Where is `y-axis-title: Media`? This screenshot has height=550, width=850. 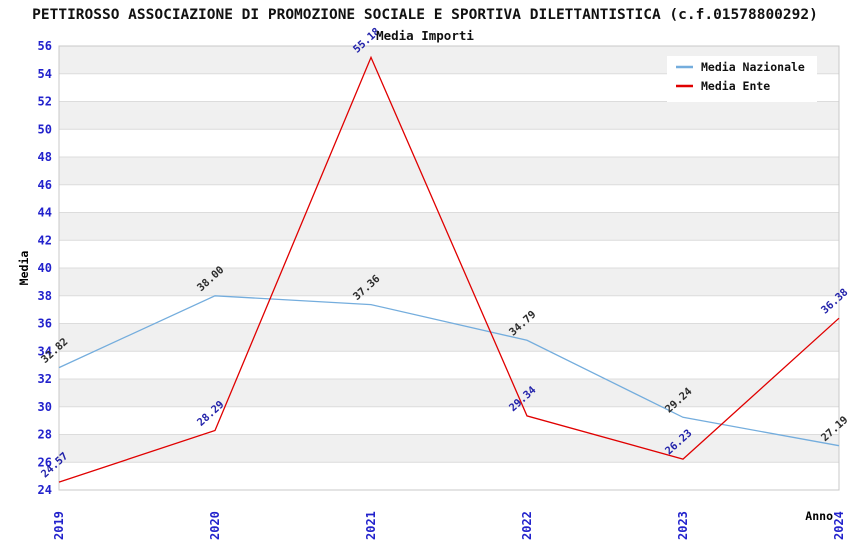
y-axis-title: Media is located at coordinates (24, 268).